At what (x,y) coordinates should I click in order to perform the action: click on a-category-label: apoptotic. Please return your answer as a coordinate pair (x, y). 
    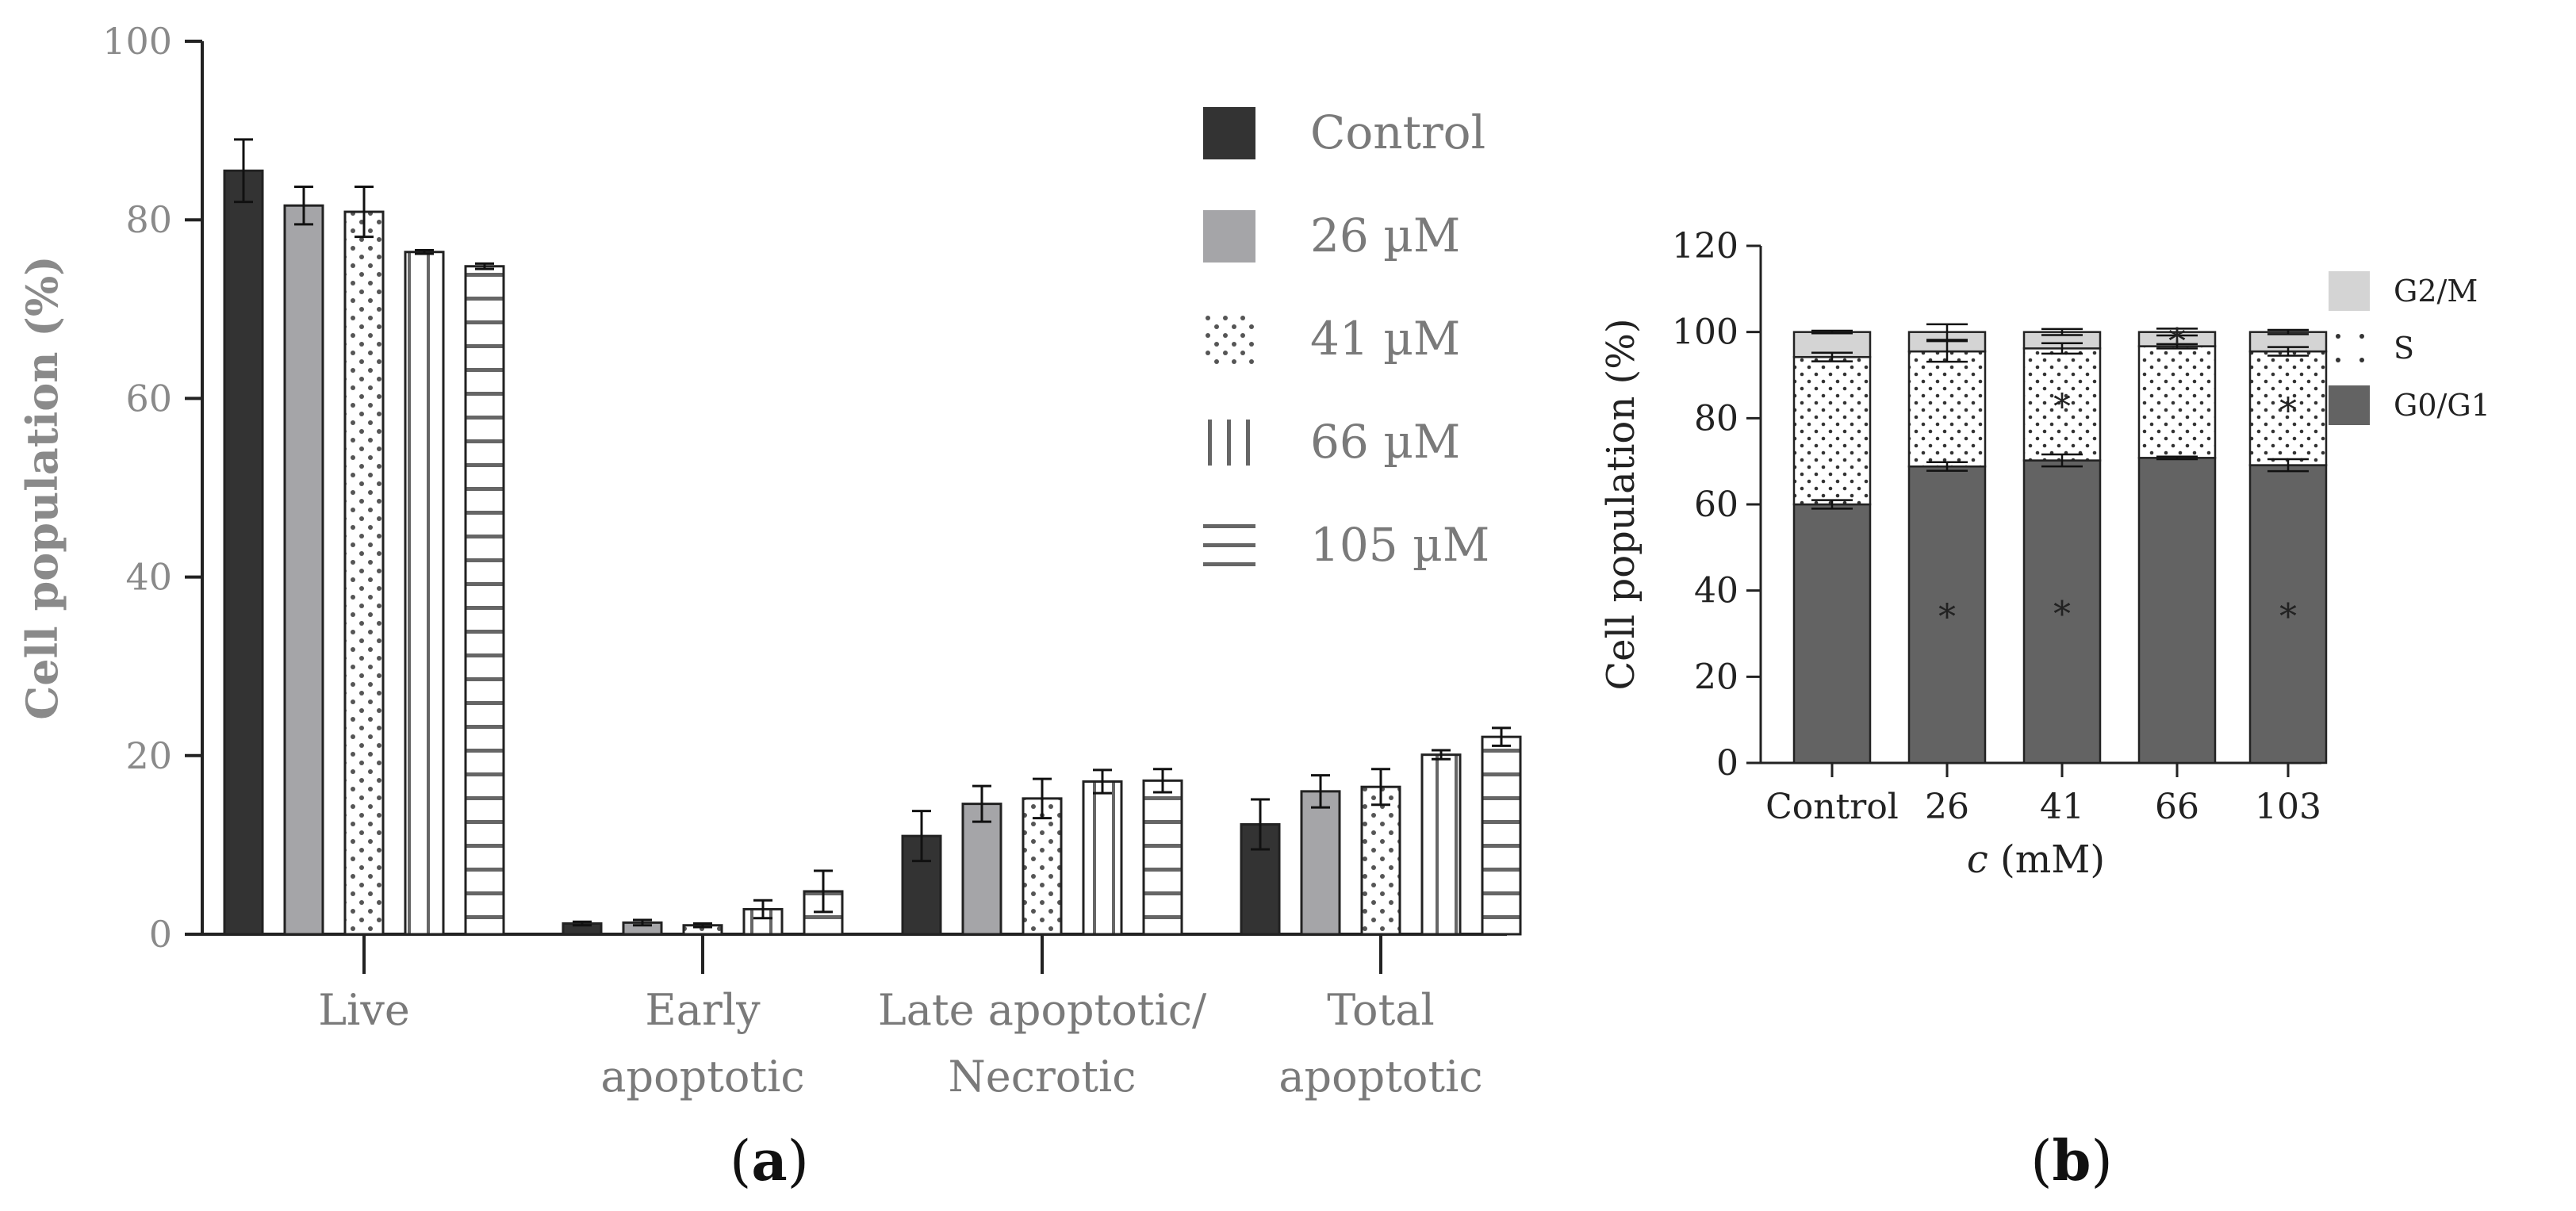
    Looking at the image, I should click on (702, 1077).